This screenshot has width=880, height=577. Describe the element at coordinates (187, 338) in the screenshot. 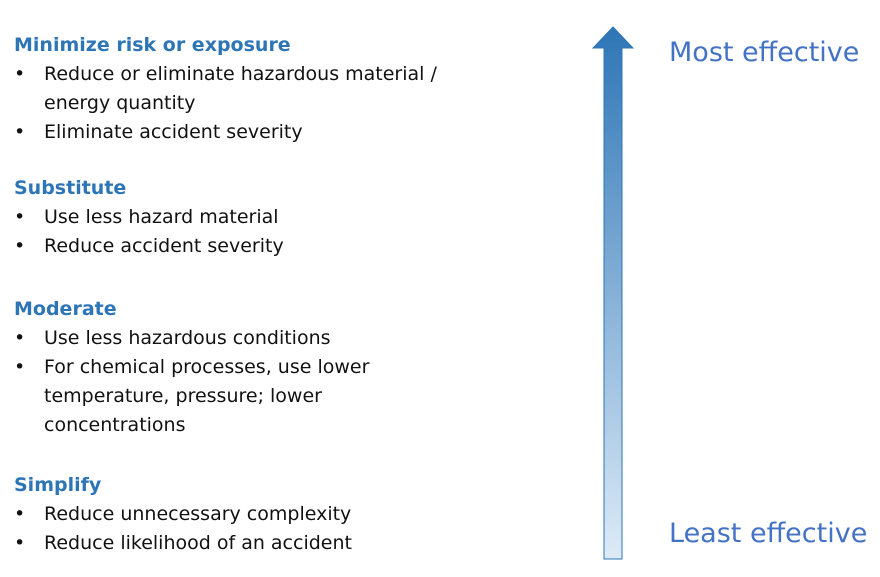

I see `bullet-text: Use less hazardous conditions` at that location.